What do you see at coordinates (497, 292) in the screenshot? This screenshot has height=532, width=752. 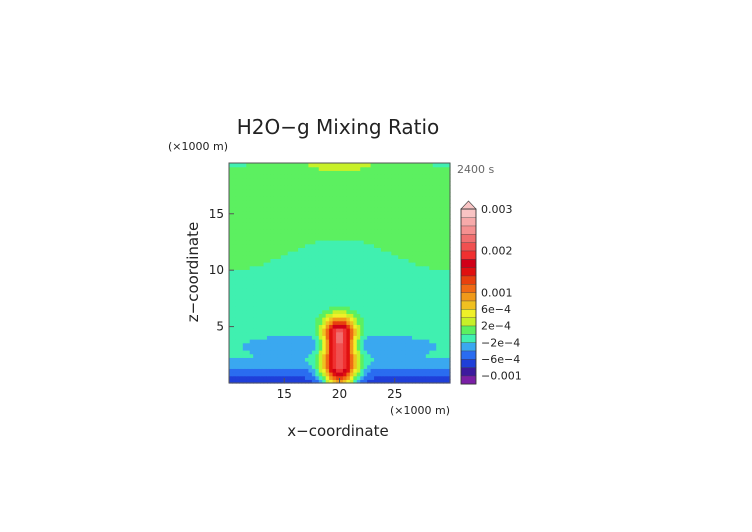 I see `colorbar-label: 0.001` at bounding box center [497, 292].